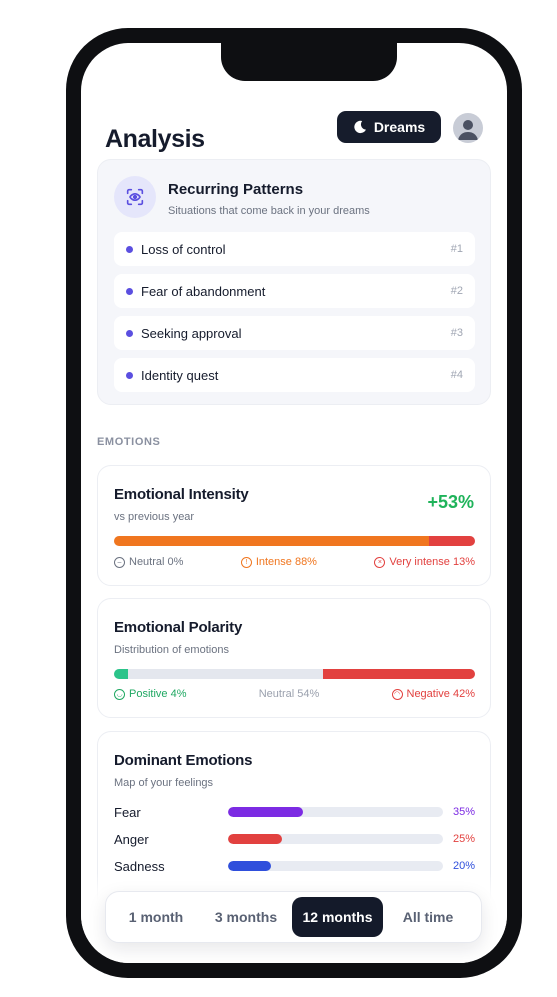 The image size is (557, 997). Describe the element at coordinates (399, 674) in the screenshot. I see `polarity-negative-segment` at that location.